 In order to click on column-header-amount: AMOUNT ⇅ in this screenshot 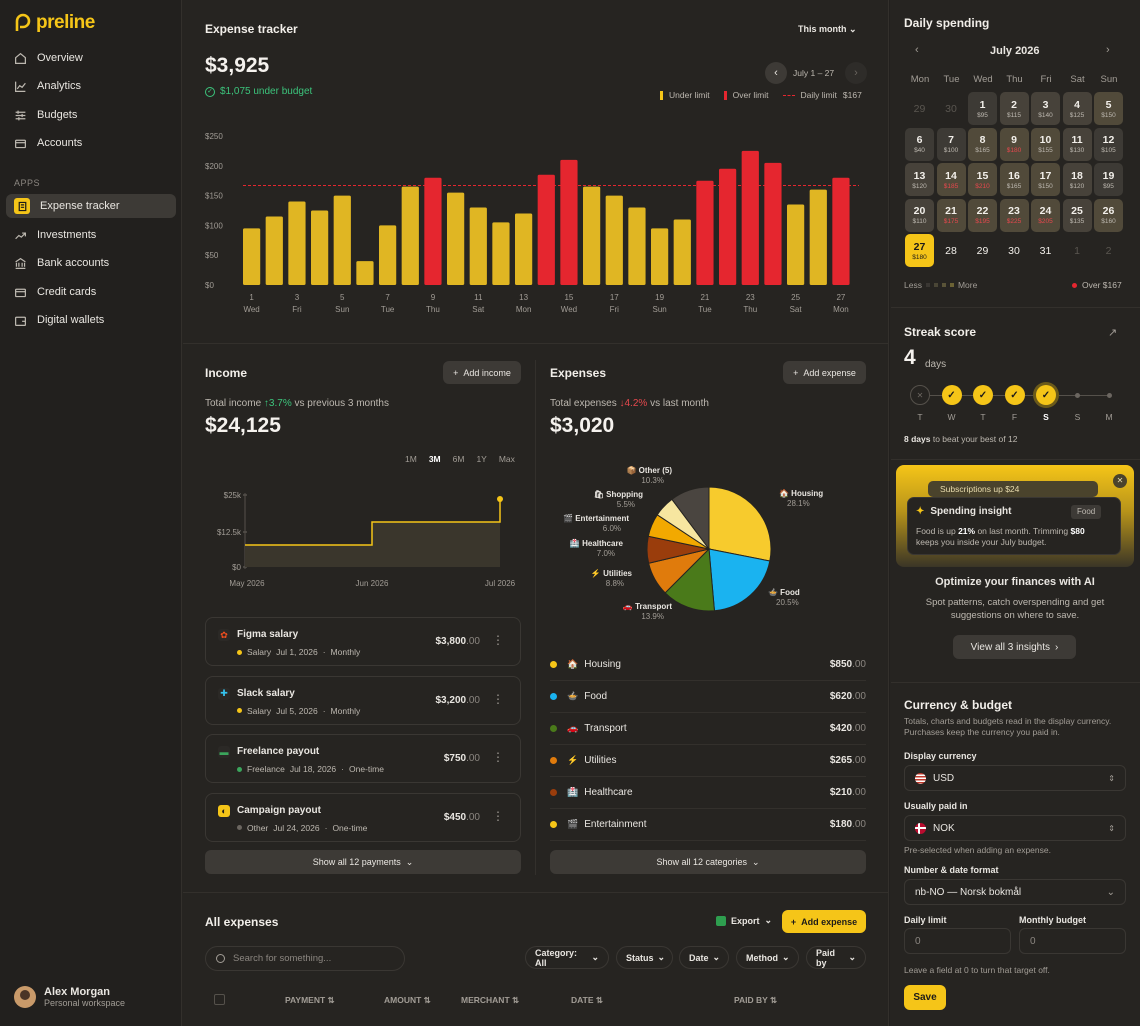, I will do `click(407, 1000)`.